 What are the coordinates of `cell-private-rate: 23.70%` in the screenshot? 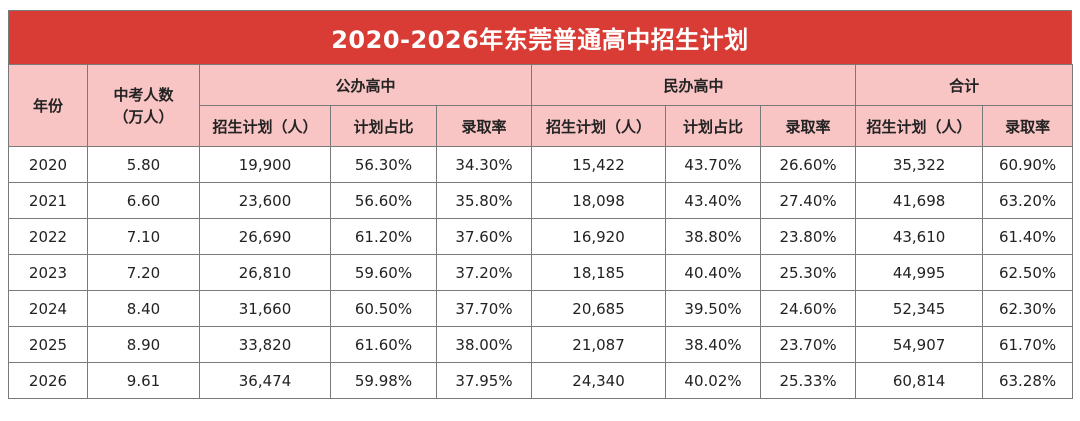 It's located at (808, 344).